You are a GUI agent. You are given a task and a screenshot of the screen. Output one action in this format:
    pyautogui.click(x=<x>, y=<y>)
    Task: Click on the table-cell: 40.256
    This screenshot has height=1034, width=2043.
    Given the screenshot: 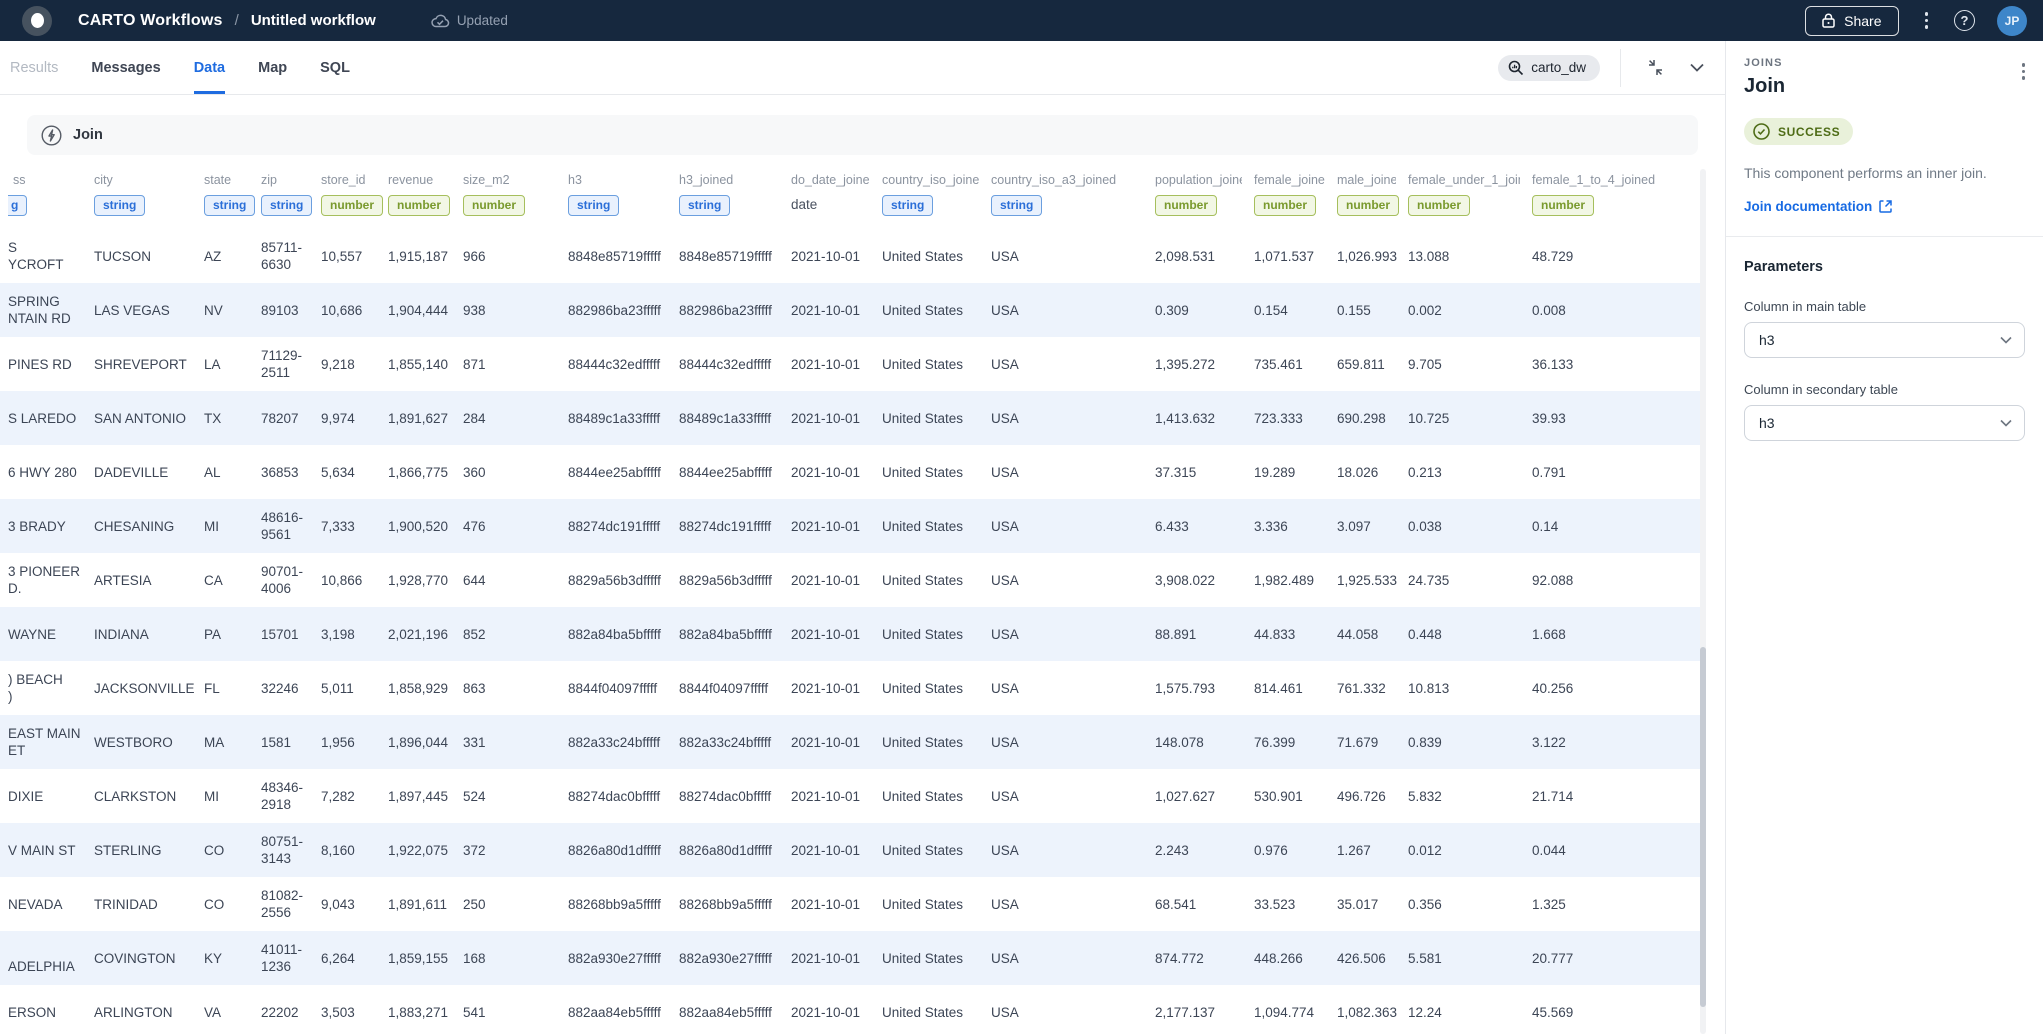 What is the action you would take?
    pyautogui.click(x=1553, y=688)
    